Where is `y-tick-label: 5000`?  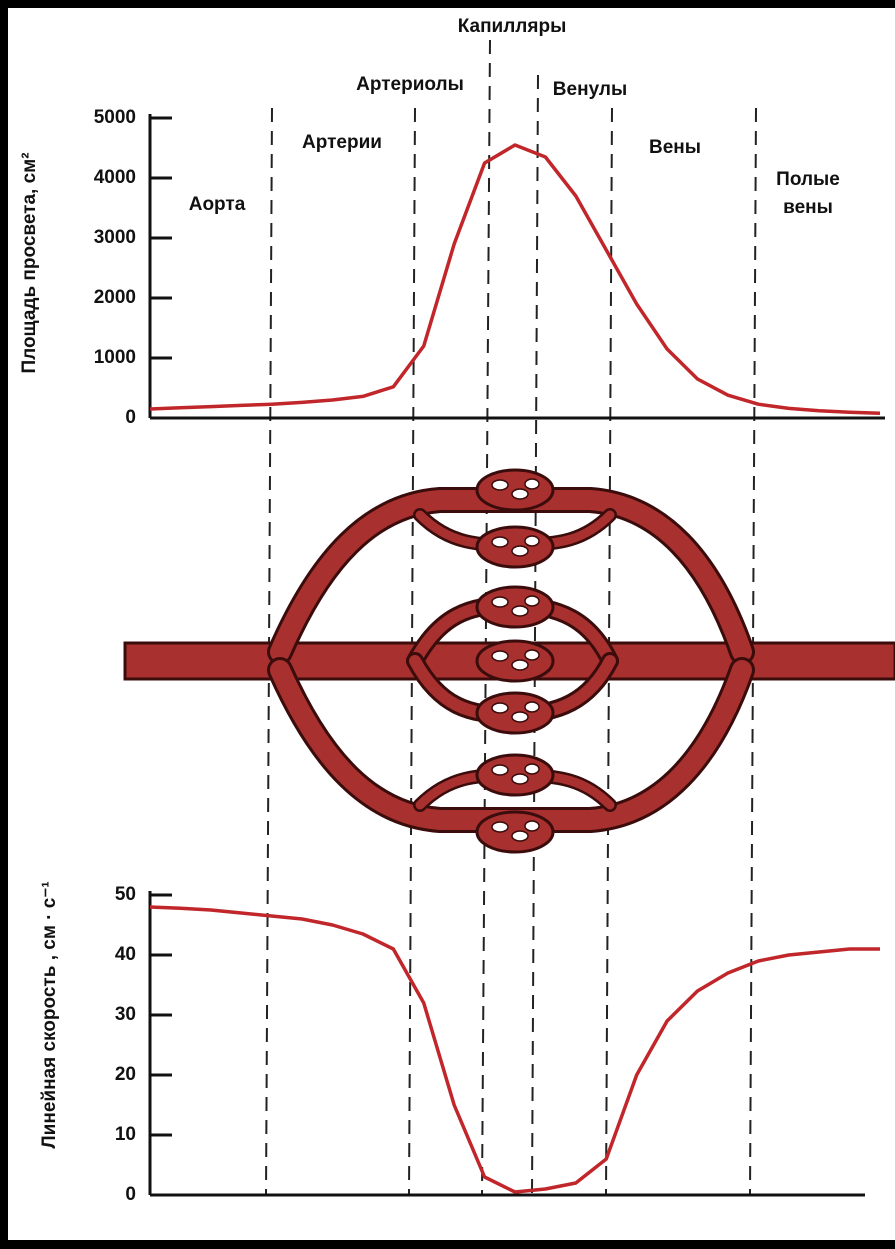
y-tick-label: 5000 is located at coordinates (115, 117).